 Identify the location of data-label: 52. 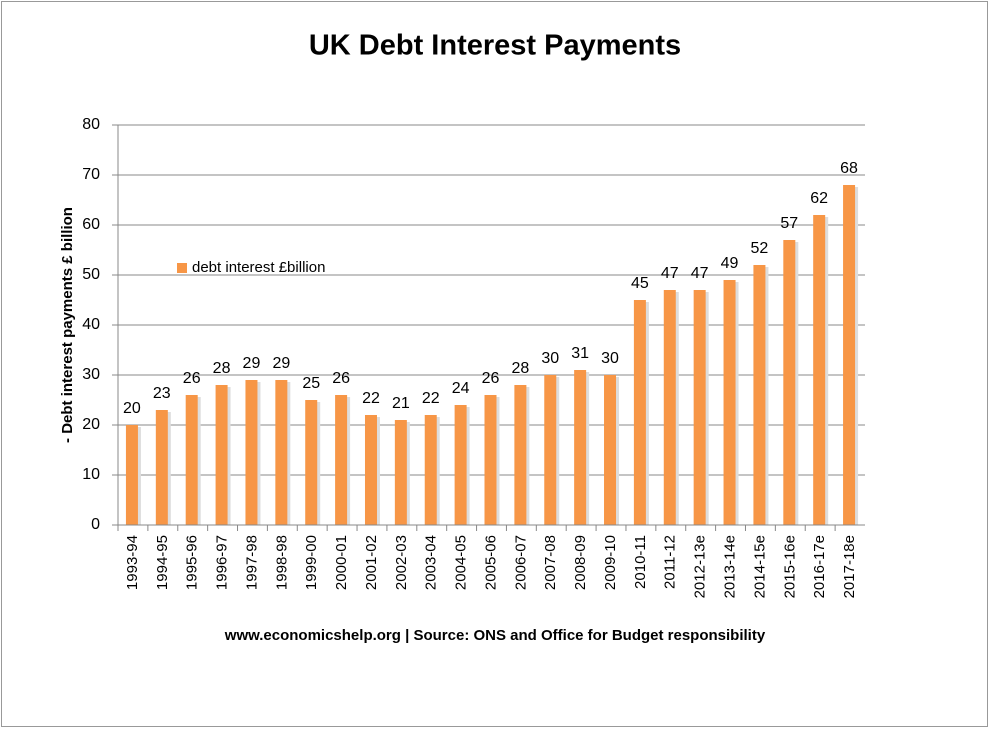
(760, 248).